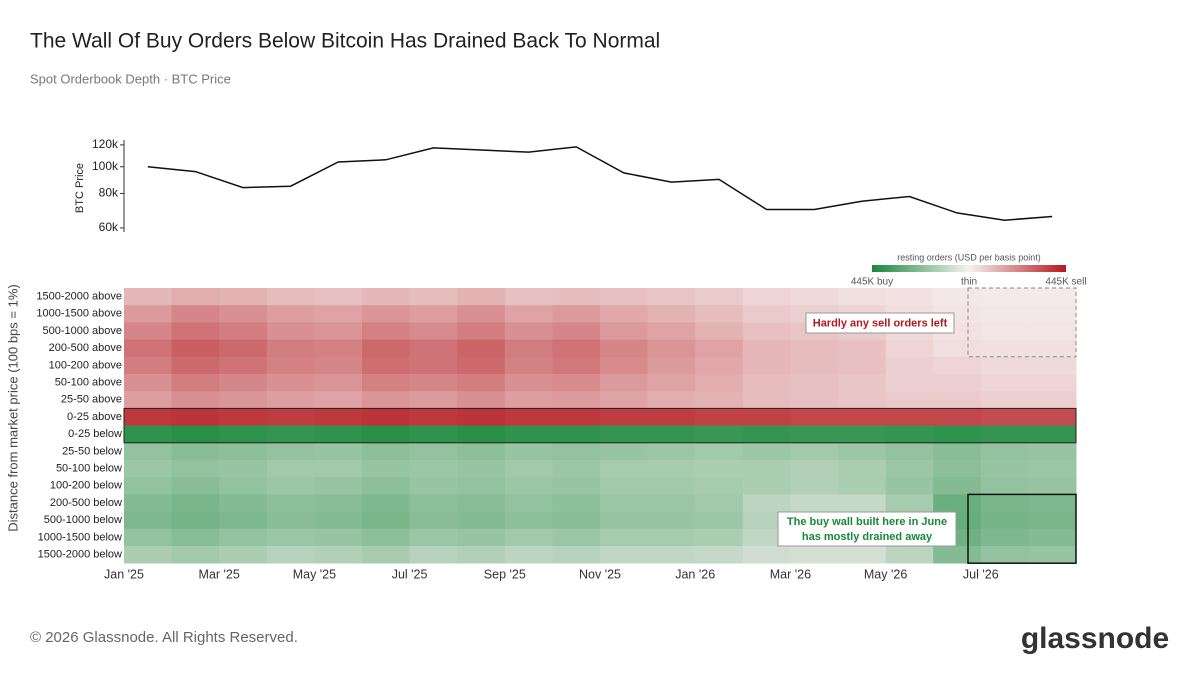 The width and height of the screenshot is (1200, 680). What do you see at coordinates (885, 574) in the screenshot?
I see `month-label: May '26` at bounding box center [885, 574].